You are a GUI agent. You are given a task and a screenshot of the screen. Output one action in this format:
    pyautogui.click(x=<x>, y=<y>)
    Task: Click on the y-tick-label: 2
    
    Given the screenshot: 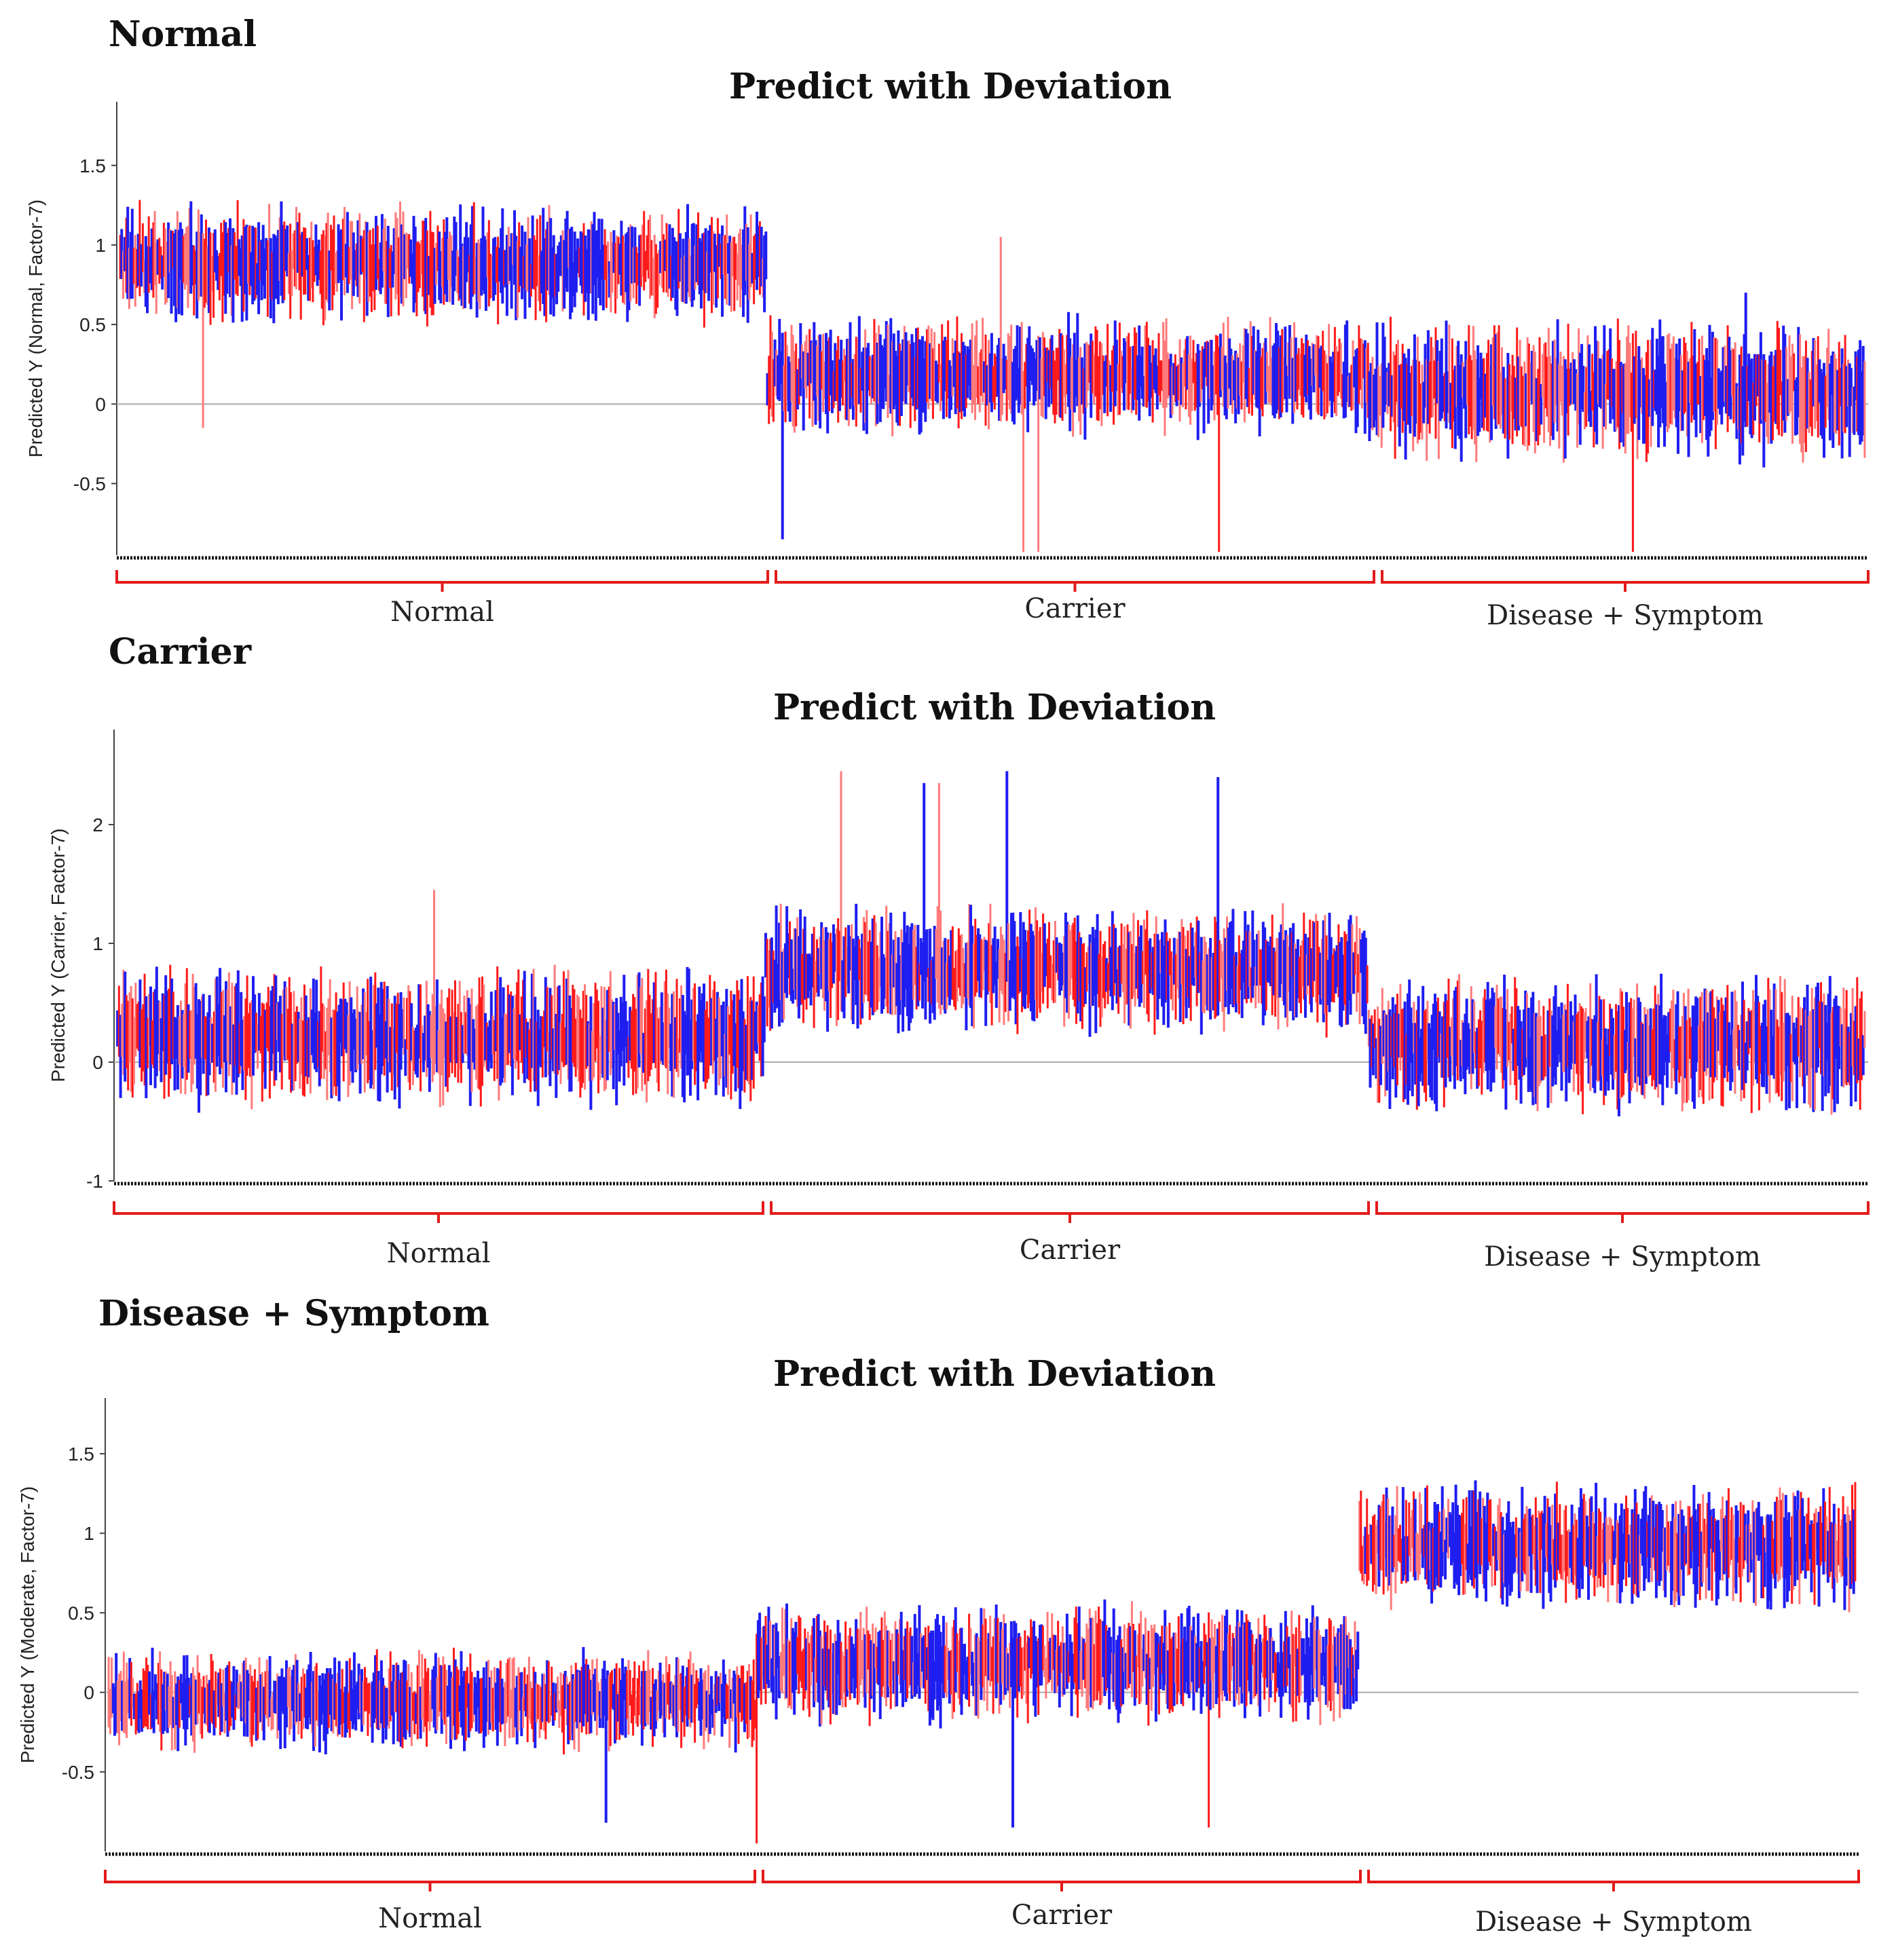 What is the action you would take?
    pyautogui.click(x=97, y=824)
    